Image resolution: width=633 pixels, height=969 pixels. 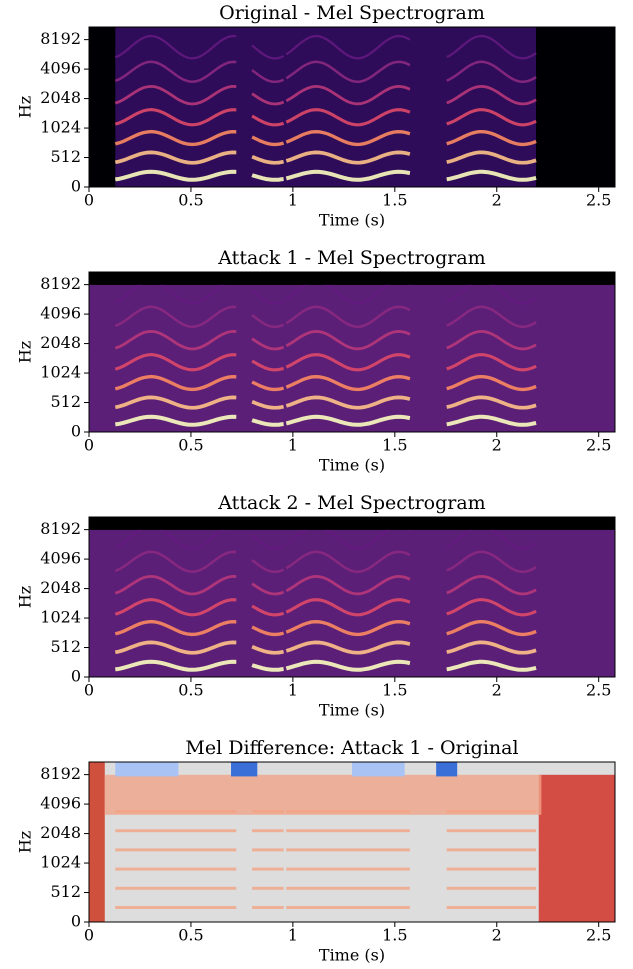 I want to click on spectrogram-image, so click(x=352, y=352).